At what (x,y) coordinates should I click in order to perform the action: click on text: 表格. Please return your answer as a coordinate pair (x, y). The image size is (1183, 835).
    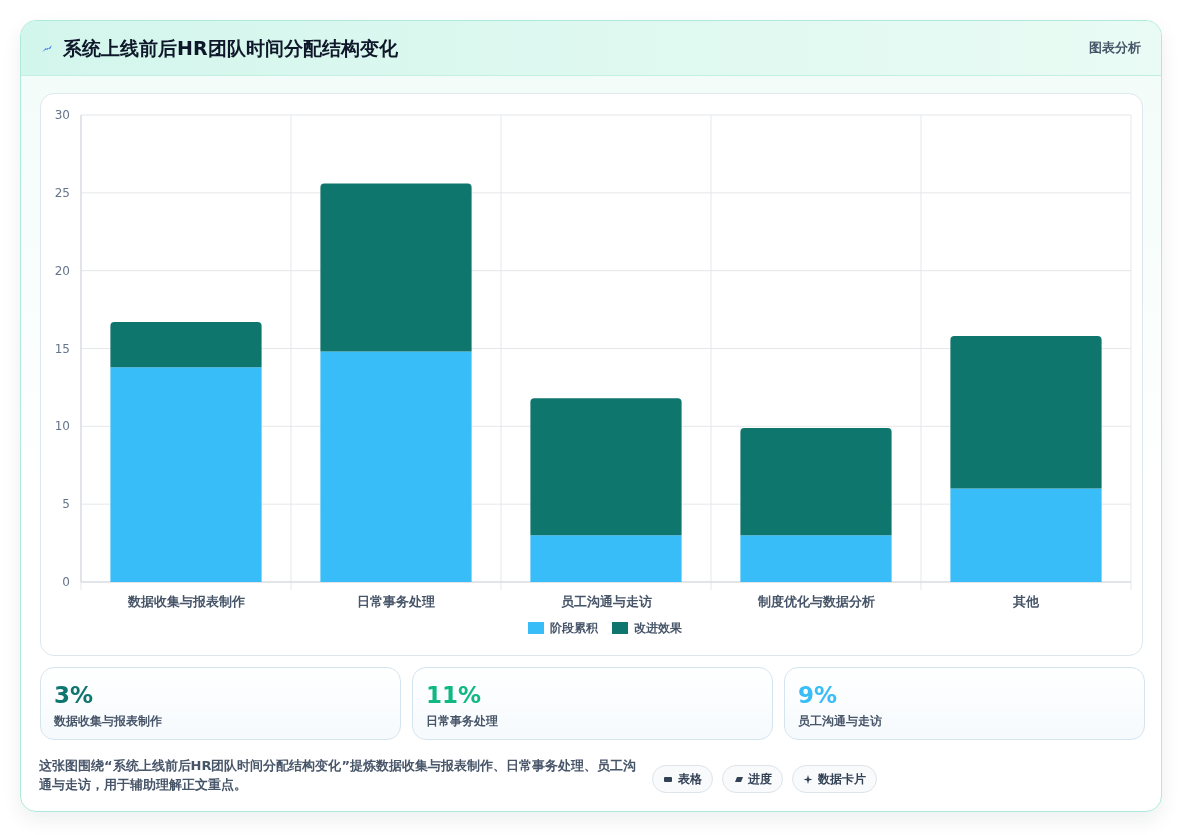
    Looking at the image, I should click on (690, 779).